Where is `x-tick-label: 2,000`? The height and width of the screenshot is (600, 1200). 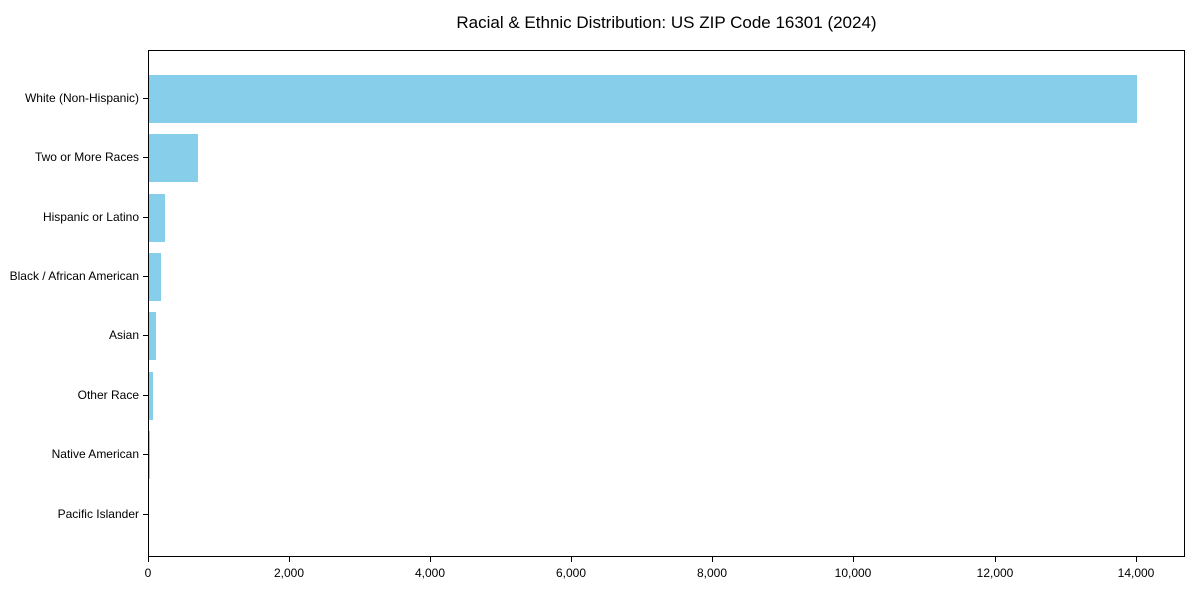
x-tick-label: 2,000 is located at coordinates (289, 573).